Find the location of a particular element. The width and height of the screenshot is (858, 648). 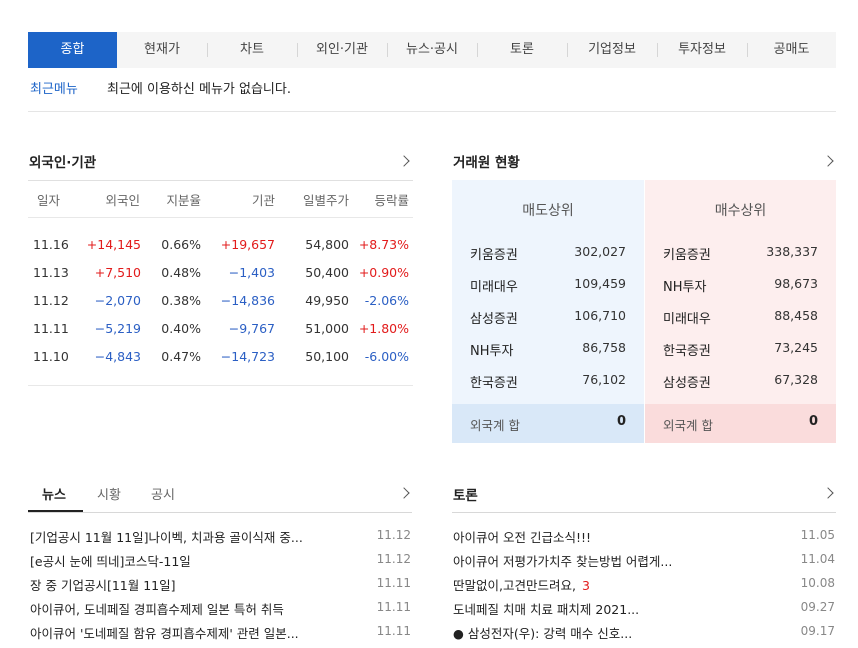

table-cell-ratio: 0.66% is located at coordinates (181, 244).